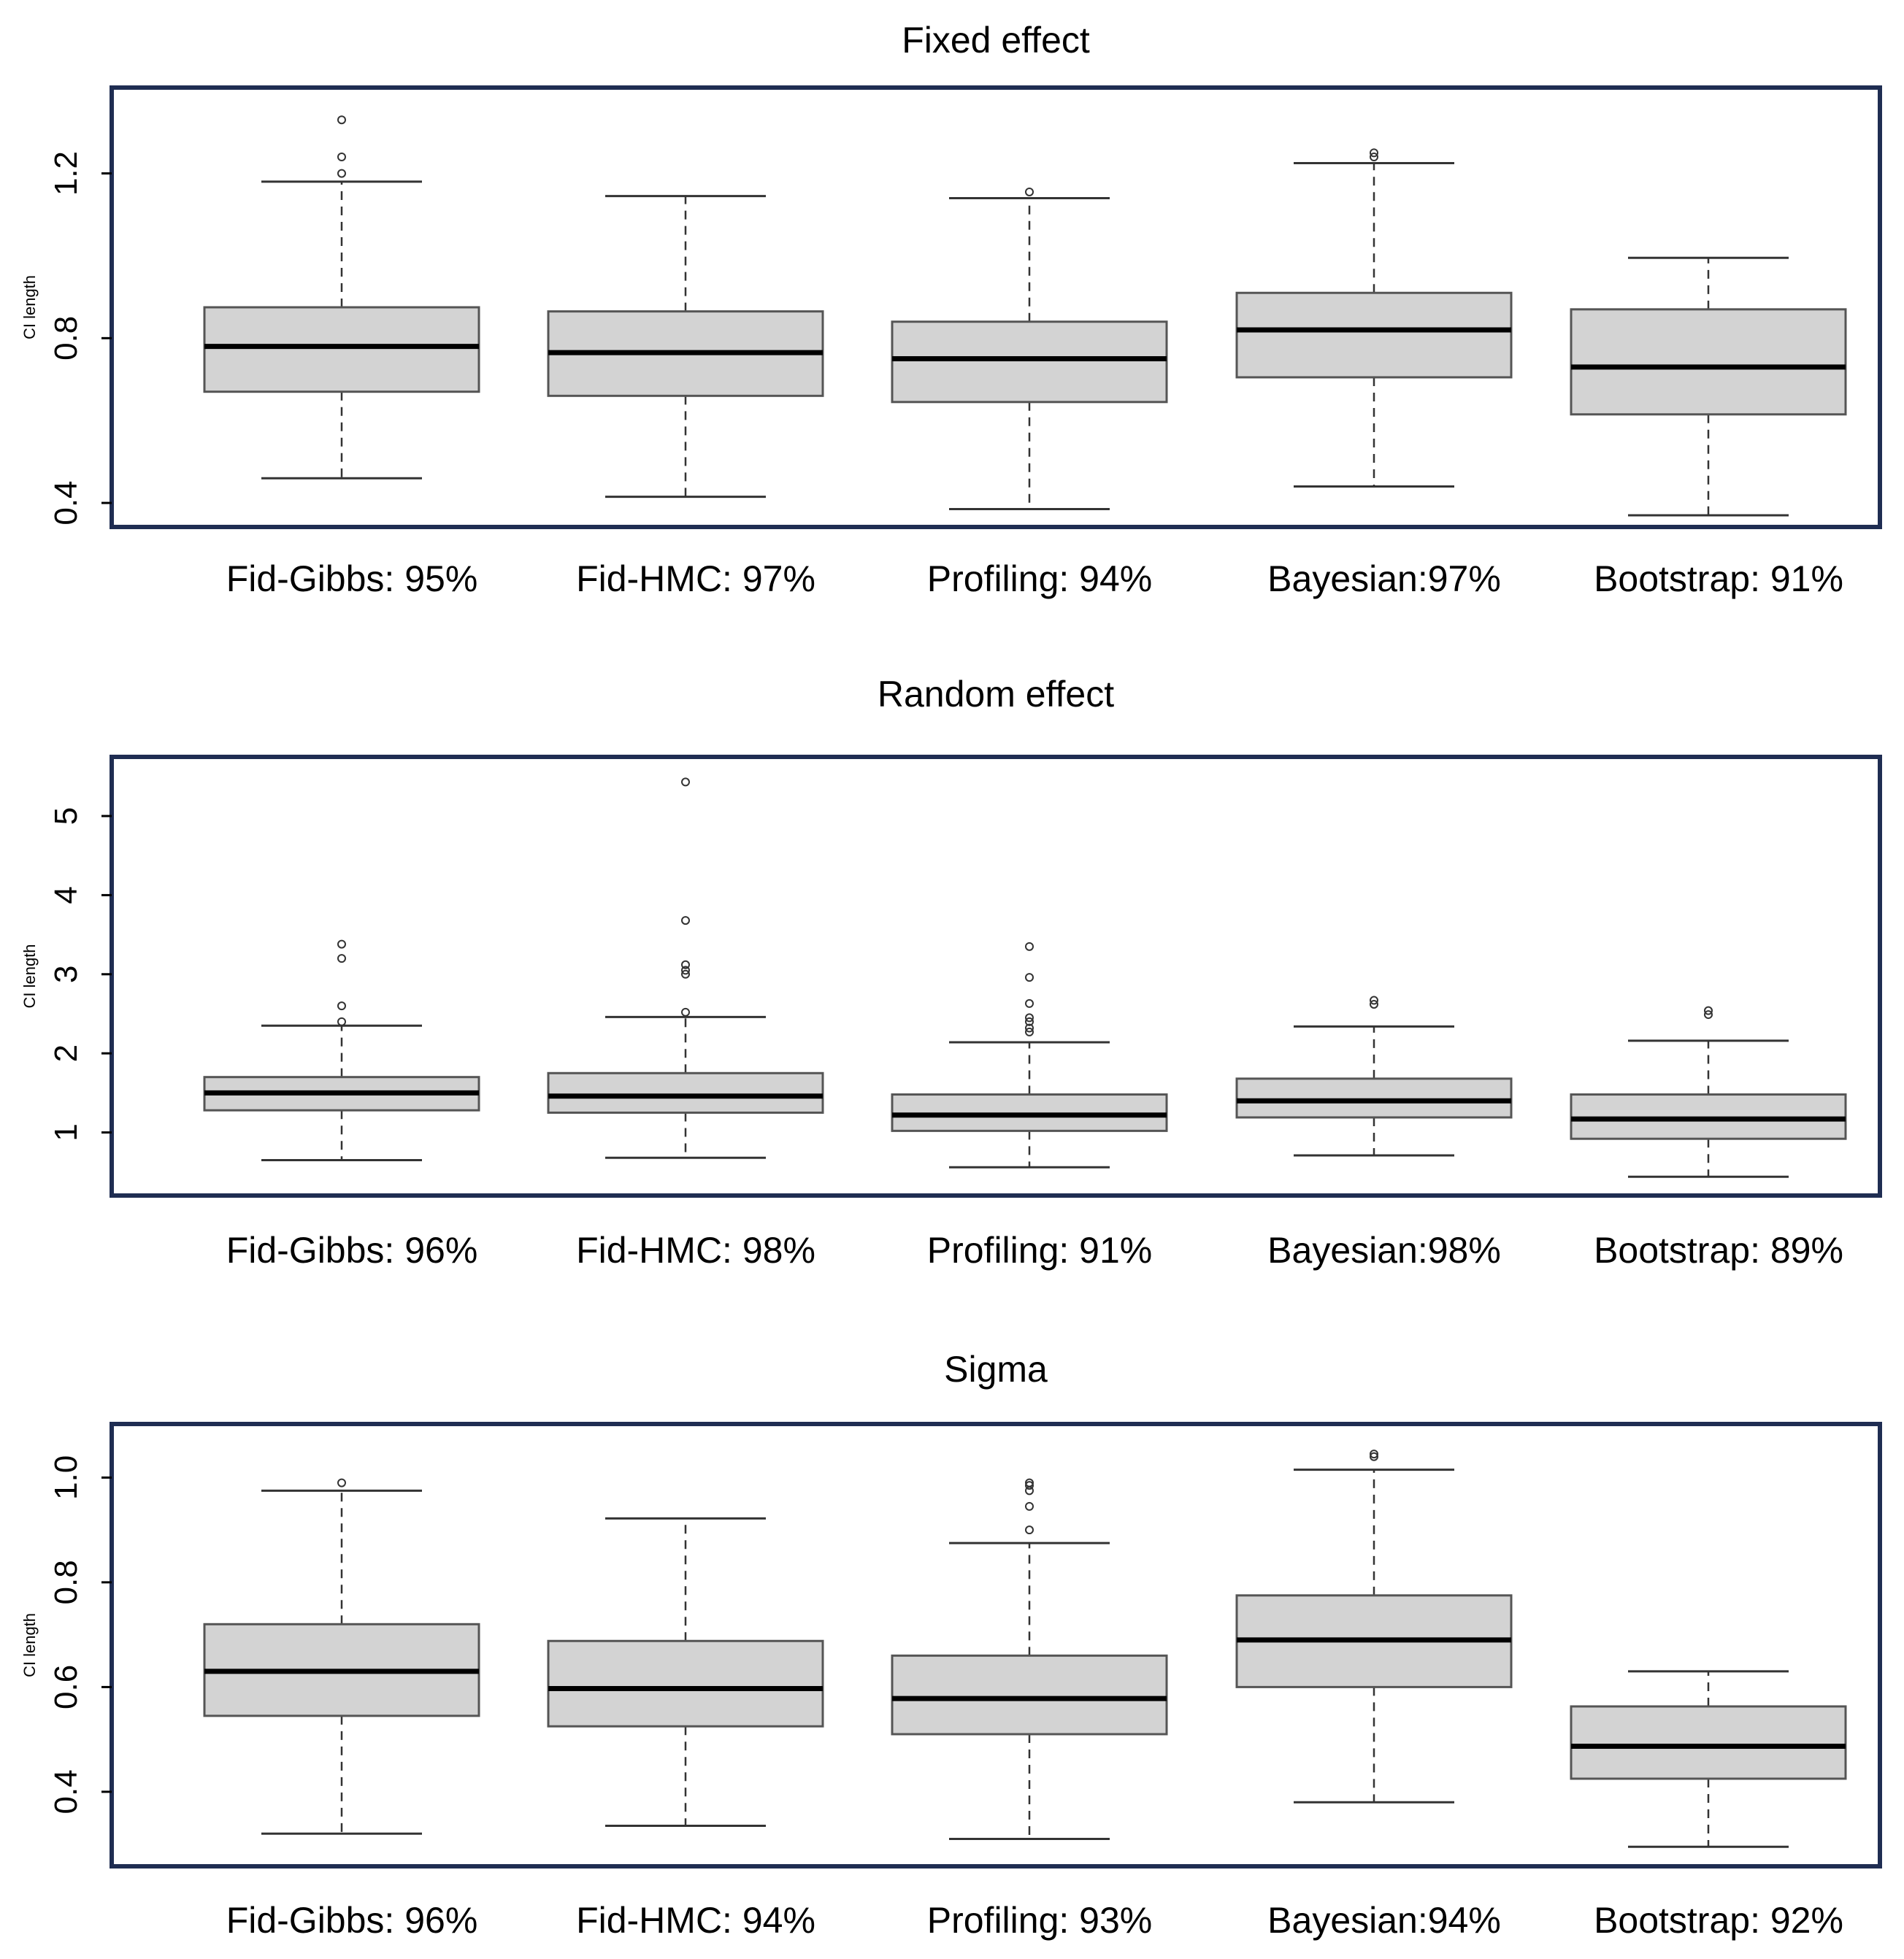 This screenshot has height=1959, width=1904. Describe the element at coordinates (1718, 579) in the screenshot. I see `category-label: Bootstrap: 91%` at that location.